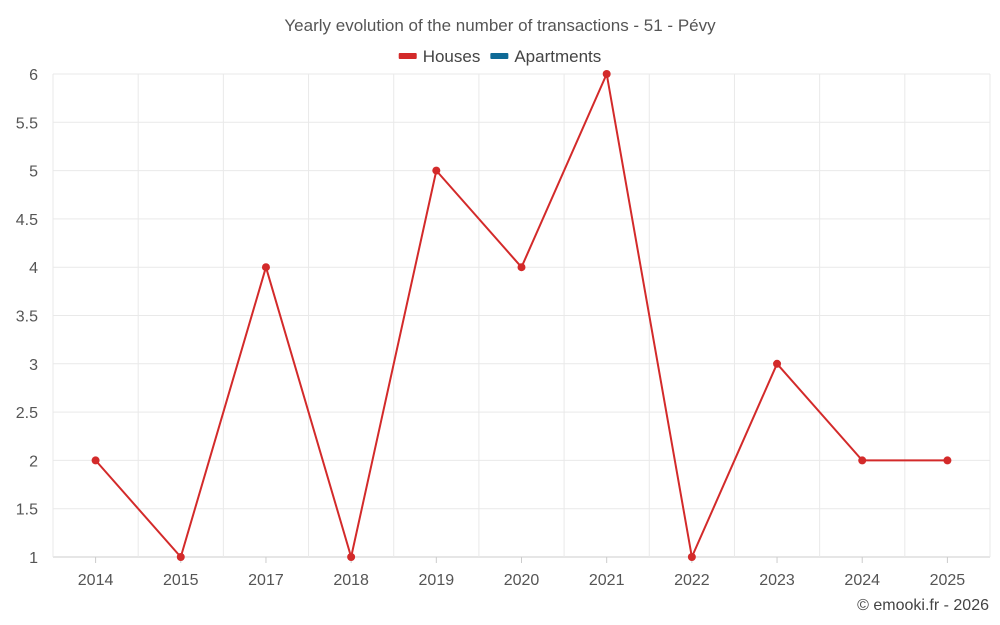  Describe the element at coordinates (923, 605) in the screenshot. I see `credit-text: © emooki.fr - 2026` at that location.